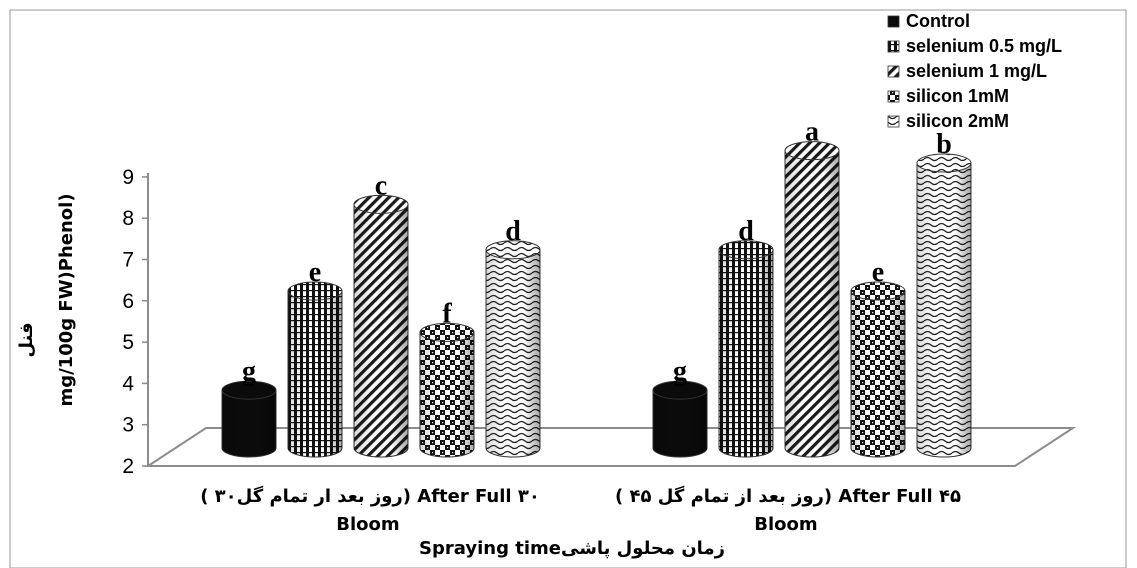 The width and height of the screenshot is (1137, 568). Describe the element at coordinates (135, 322) in the screenshot. I see `y-tick-labels: 2 3 4 5 6 7 8 9` at that location.